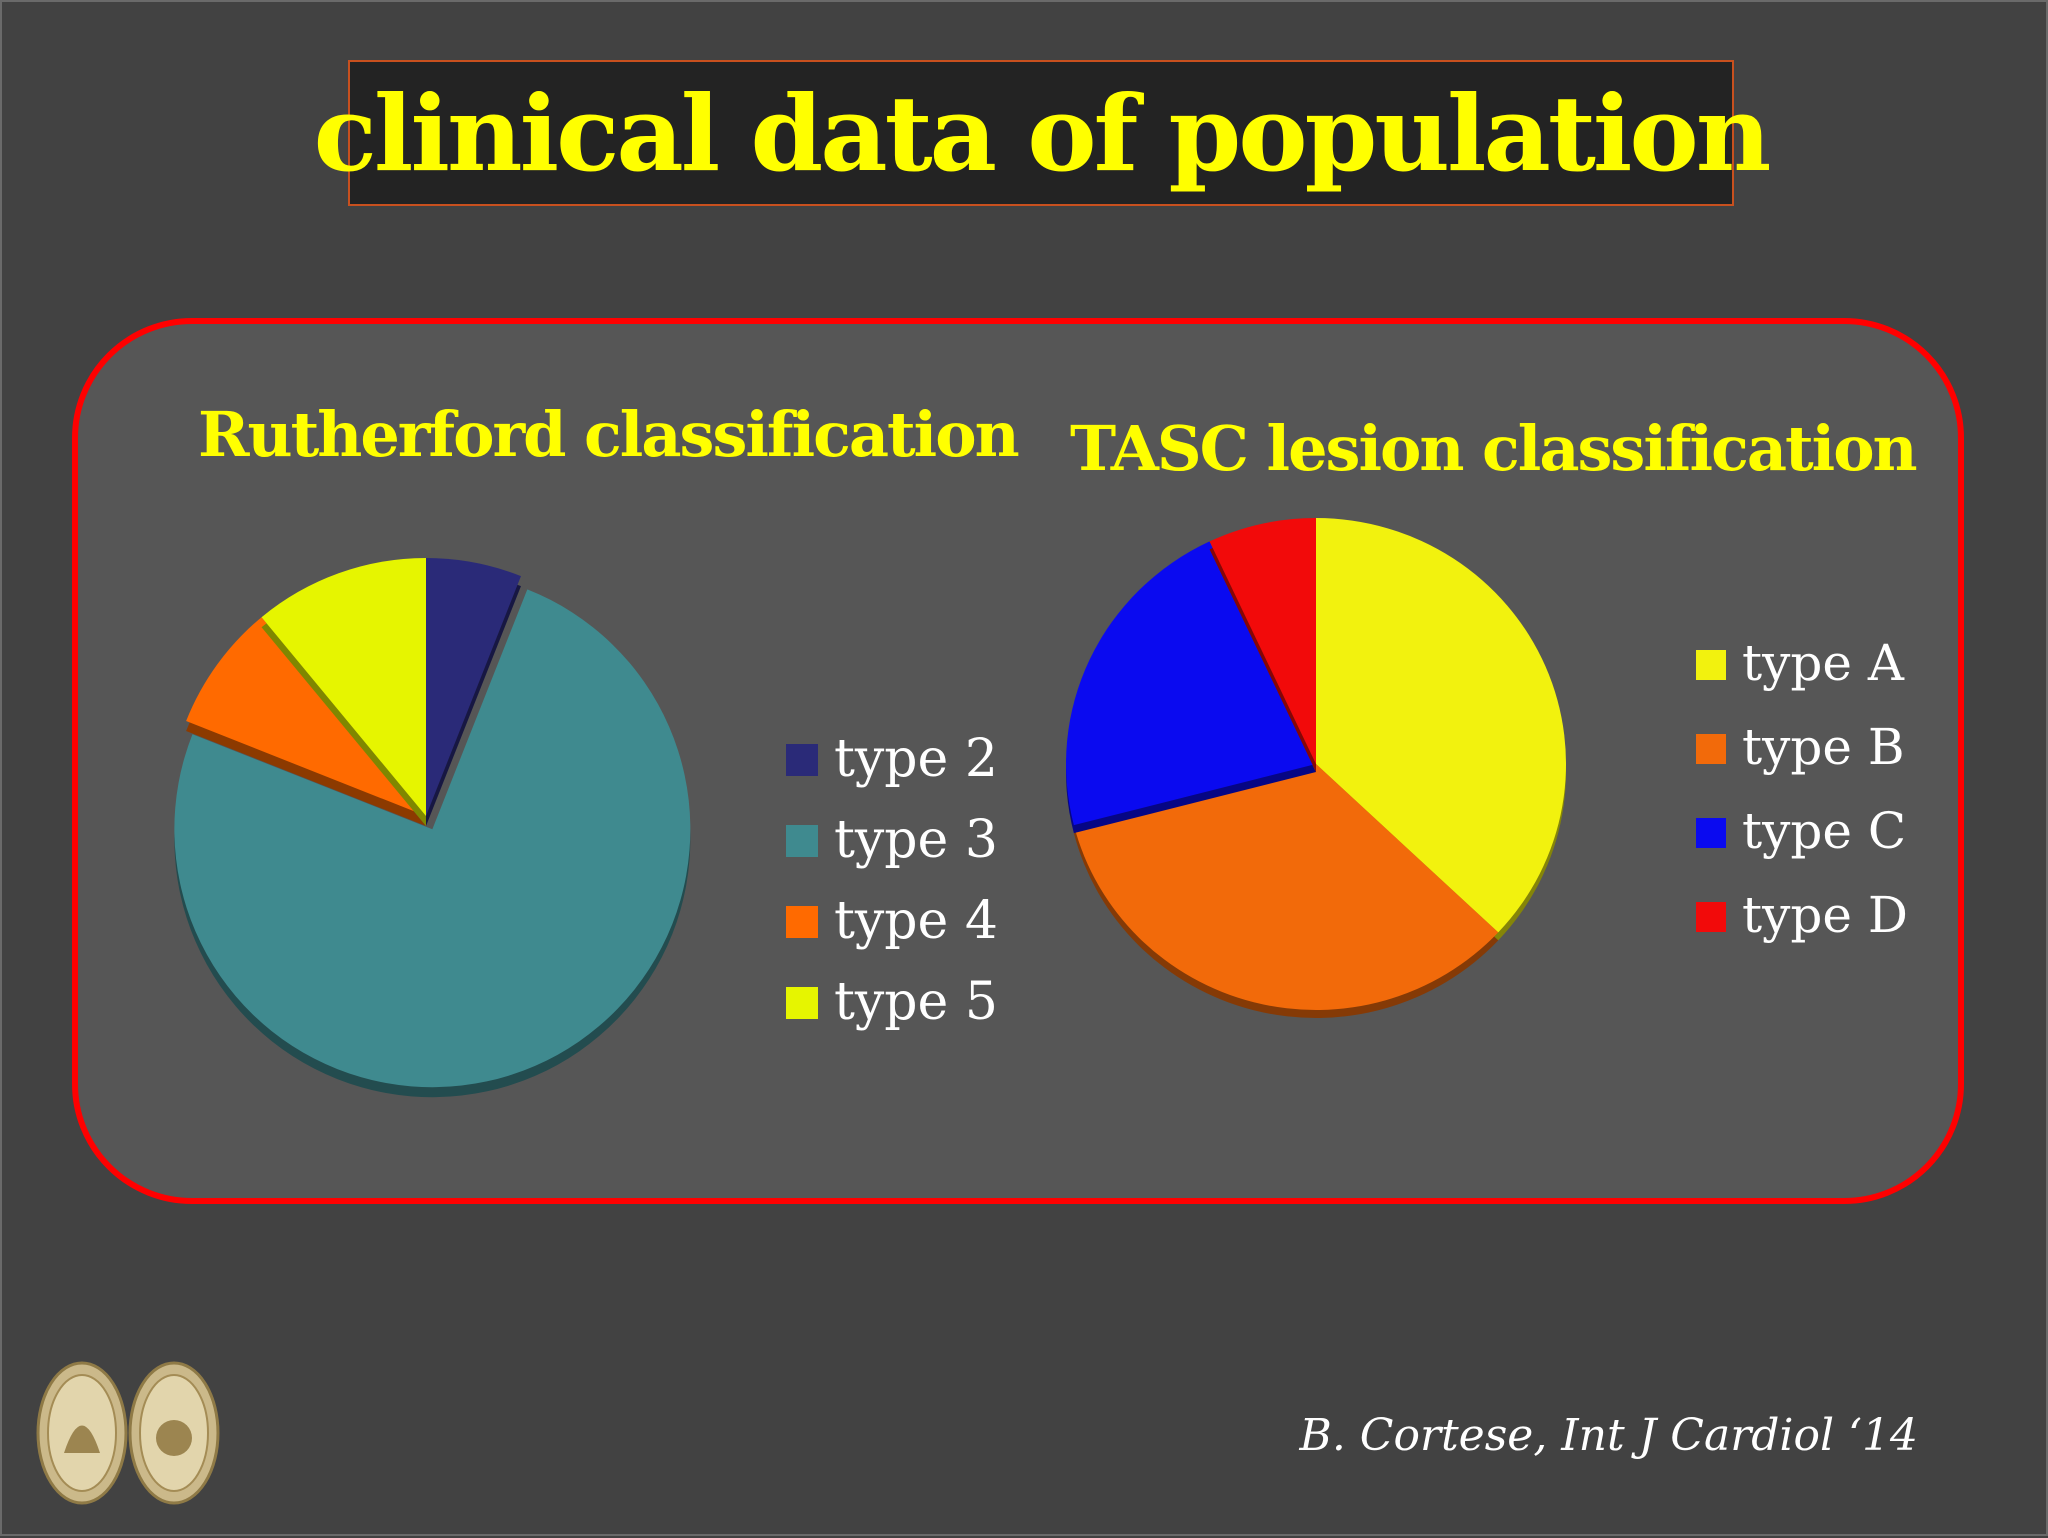 Image resolution: width=2048 pixels, height=1538 pixels. What do you see at coordinates (1286, 887) in the screenshot?
I see `pie-slice-type-b` at bounding box center [1286, 887].